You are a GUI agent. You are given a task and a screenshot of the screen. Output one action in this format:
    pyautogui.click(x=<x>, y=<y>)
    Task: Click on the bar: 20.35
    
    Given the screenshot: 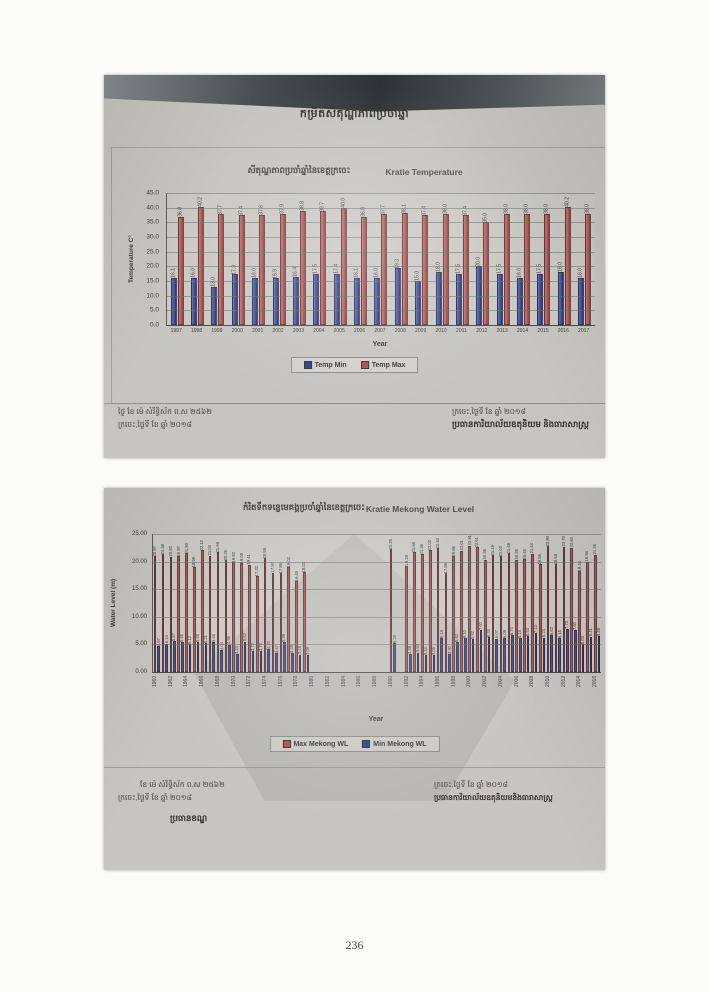 What is the action you would take?
    pyautogui.click(x=516, y=610)
    